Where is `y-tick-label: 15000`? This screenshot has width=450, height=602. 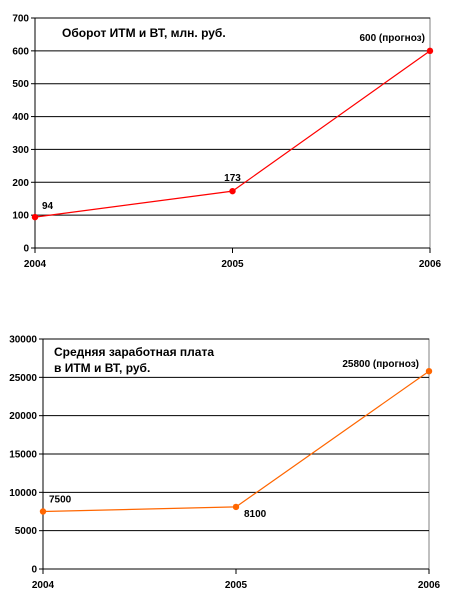 y-tick-label: 15000 is located at coordinates (23, 455).